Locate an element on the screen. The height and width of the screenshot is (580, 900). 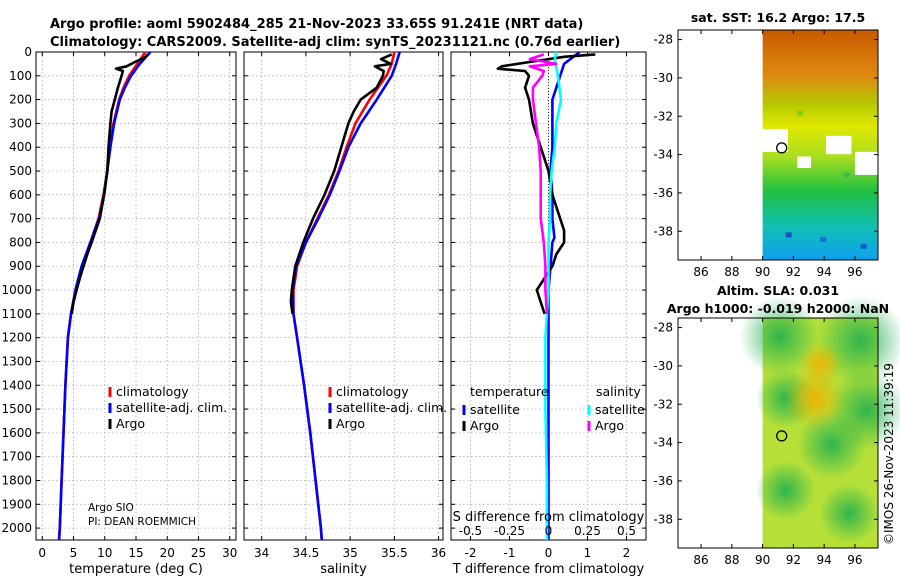
temperature-xtick-label: 15 is located at coordinates (135, 553).